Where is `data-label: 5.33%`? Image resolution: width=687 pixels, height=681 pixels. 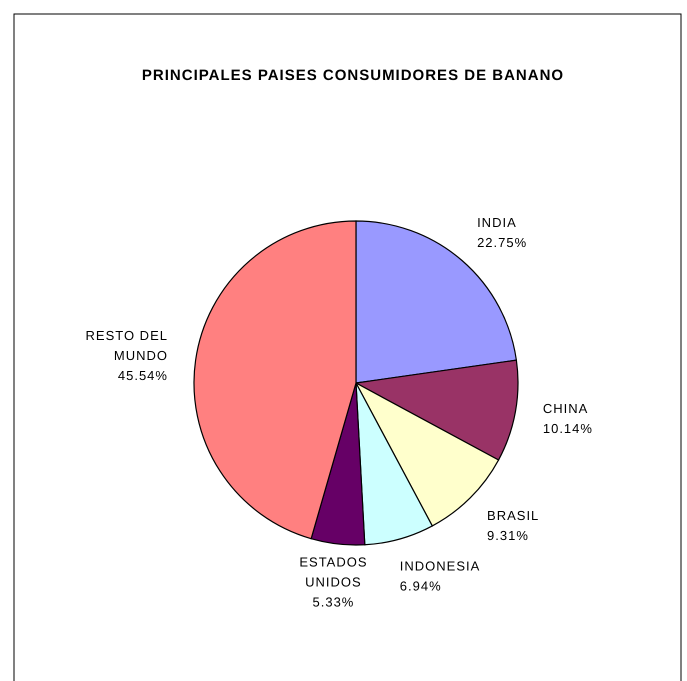 data-label: 5.33% is located at coordinates (333, 602).